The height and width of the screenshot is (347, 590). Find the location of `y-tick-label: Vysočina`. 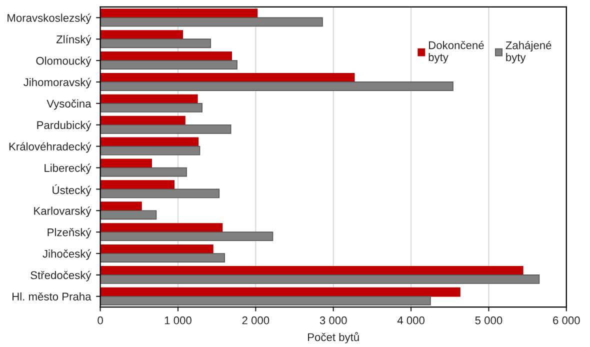

y-tick-label: Vysočina is located at coordinates (69, 104).